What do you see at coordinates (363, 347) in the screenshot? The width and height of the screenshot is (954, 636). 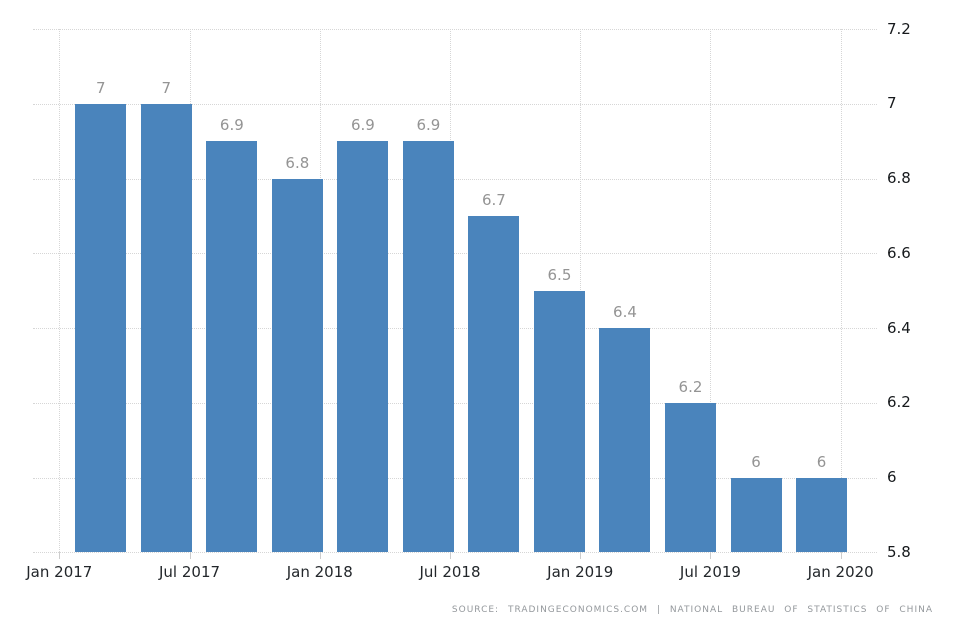 I see `bar-q1-2018` at bounding box center [363, 347].